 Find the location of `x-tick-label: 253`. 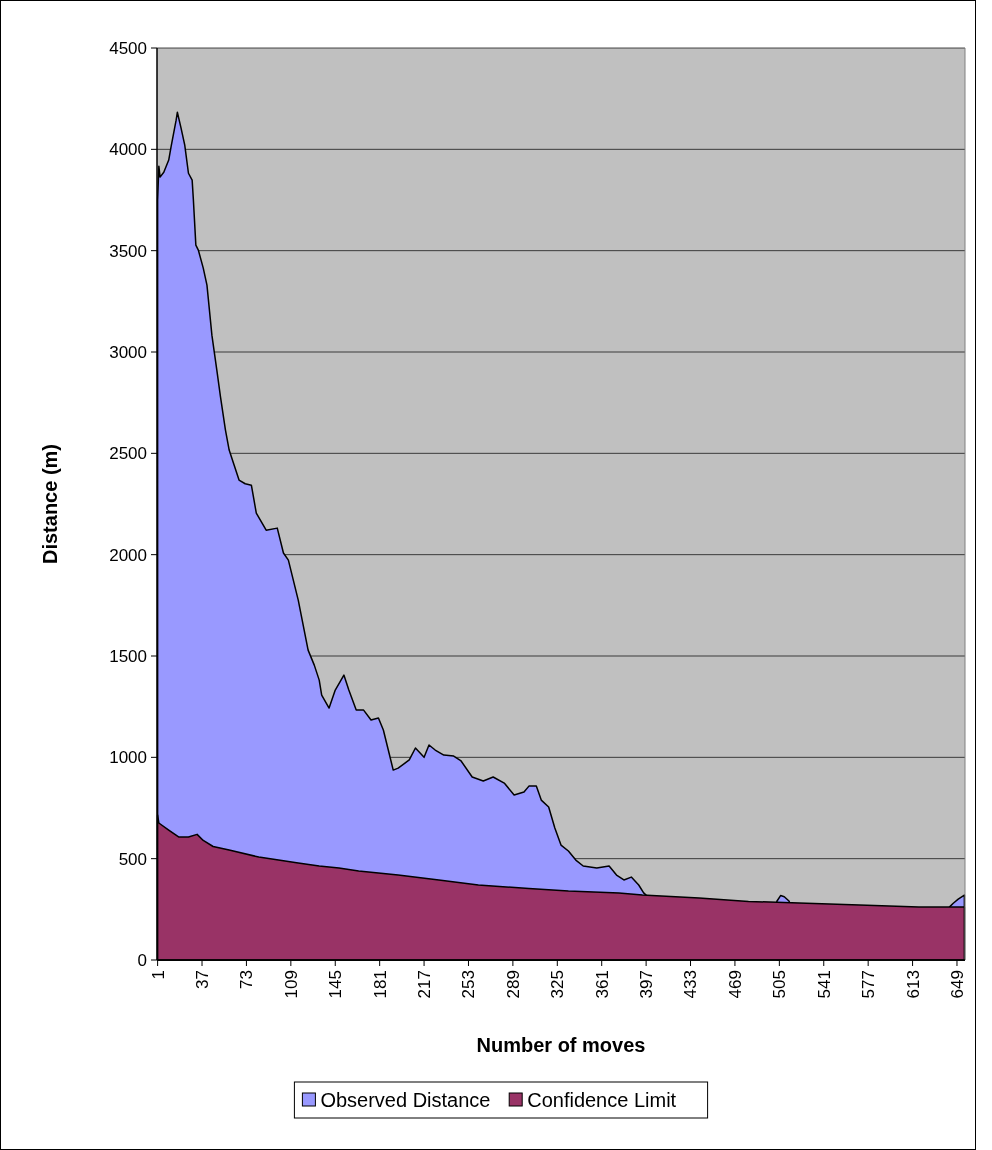

x-tick-label: 253 is located at coordinates (469, 984).